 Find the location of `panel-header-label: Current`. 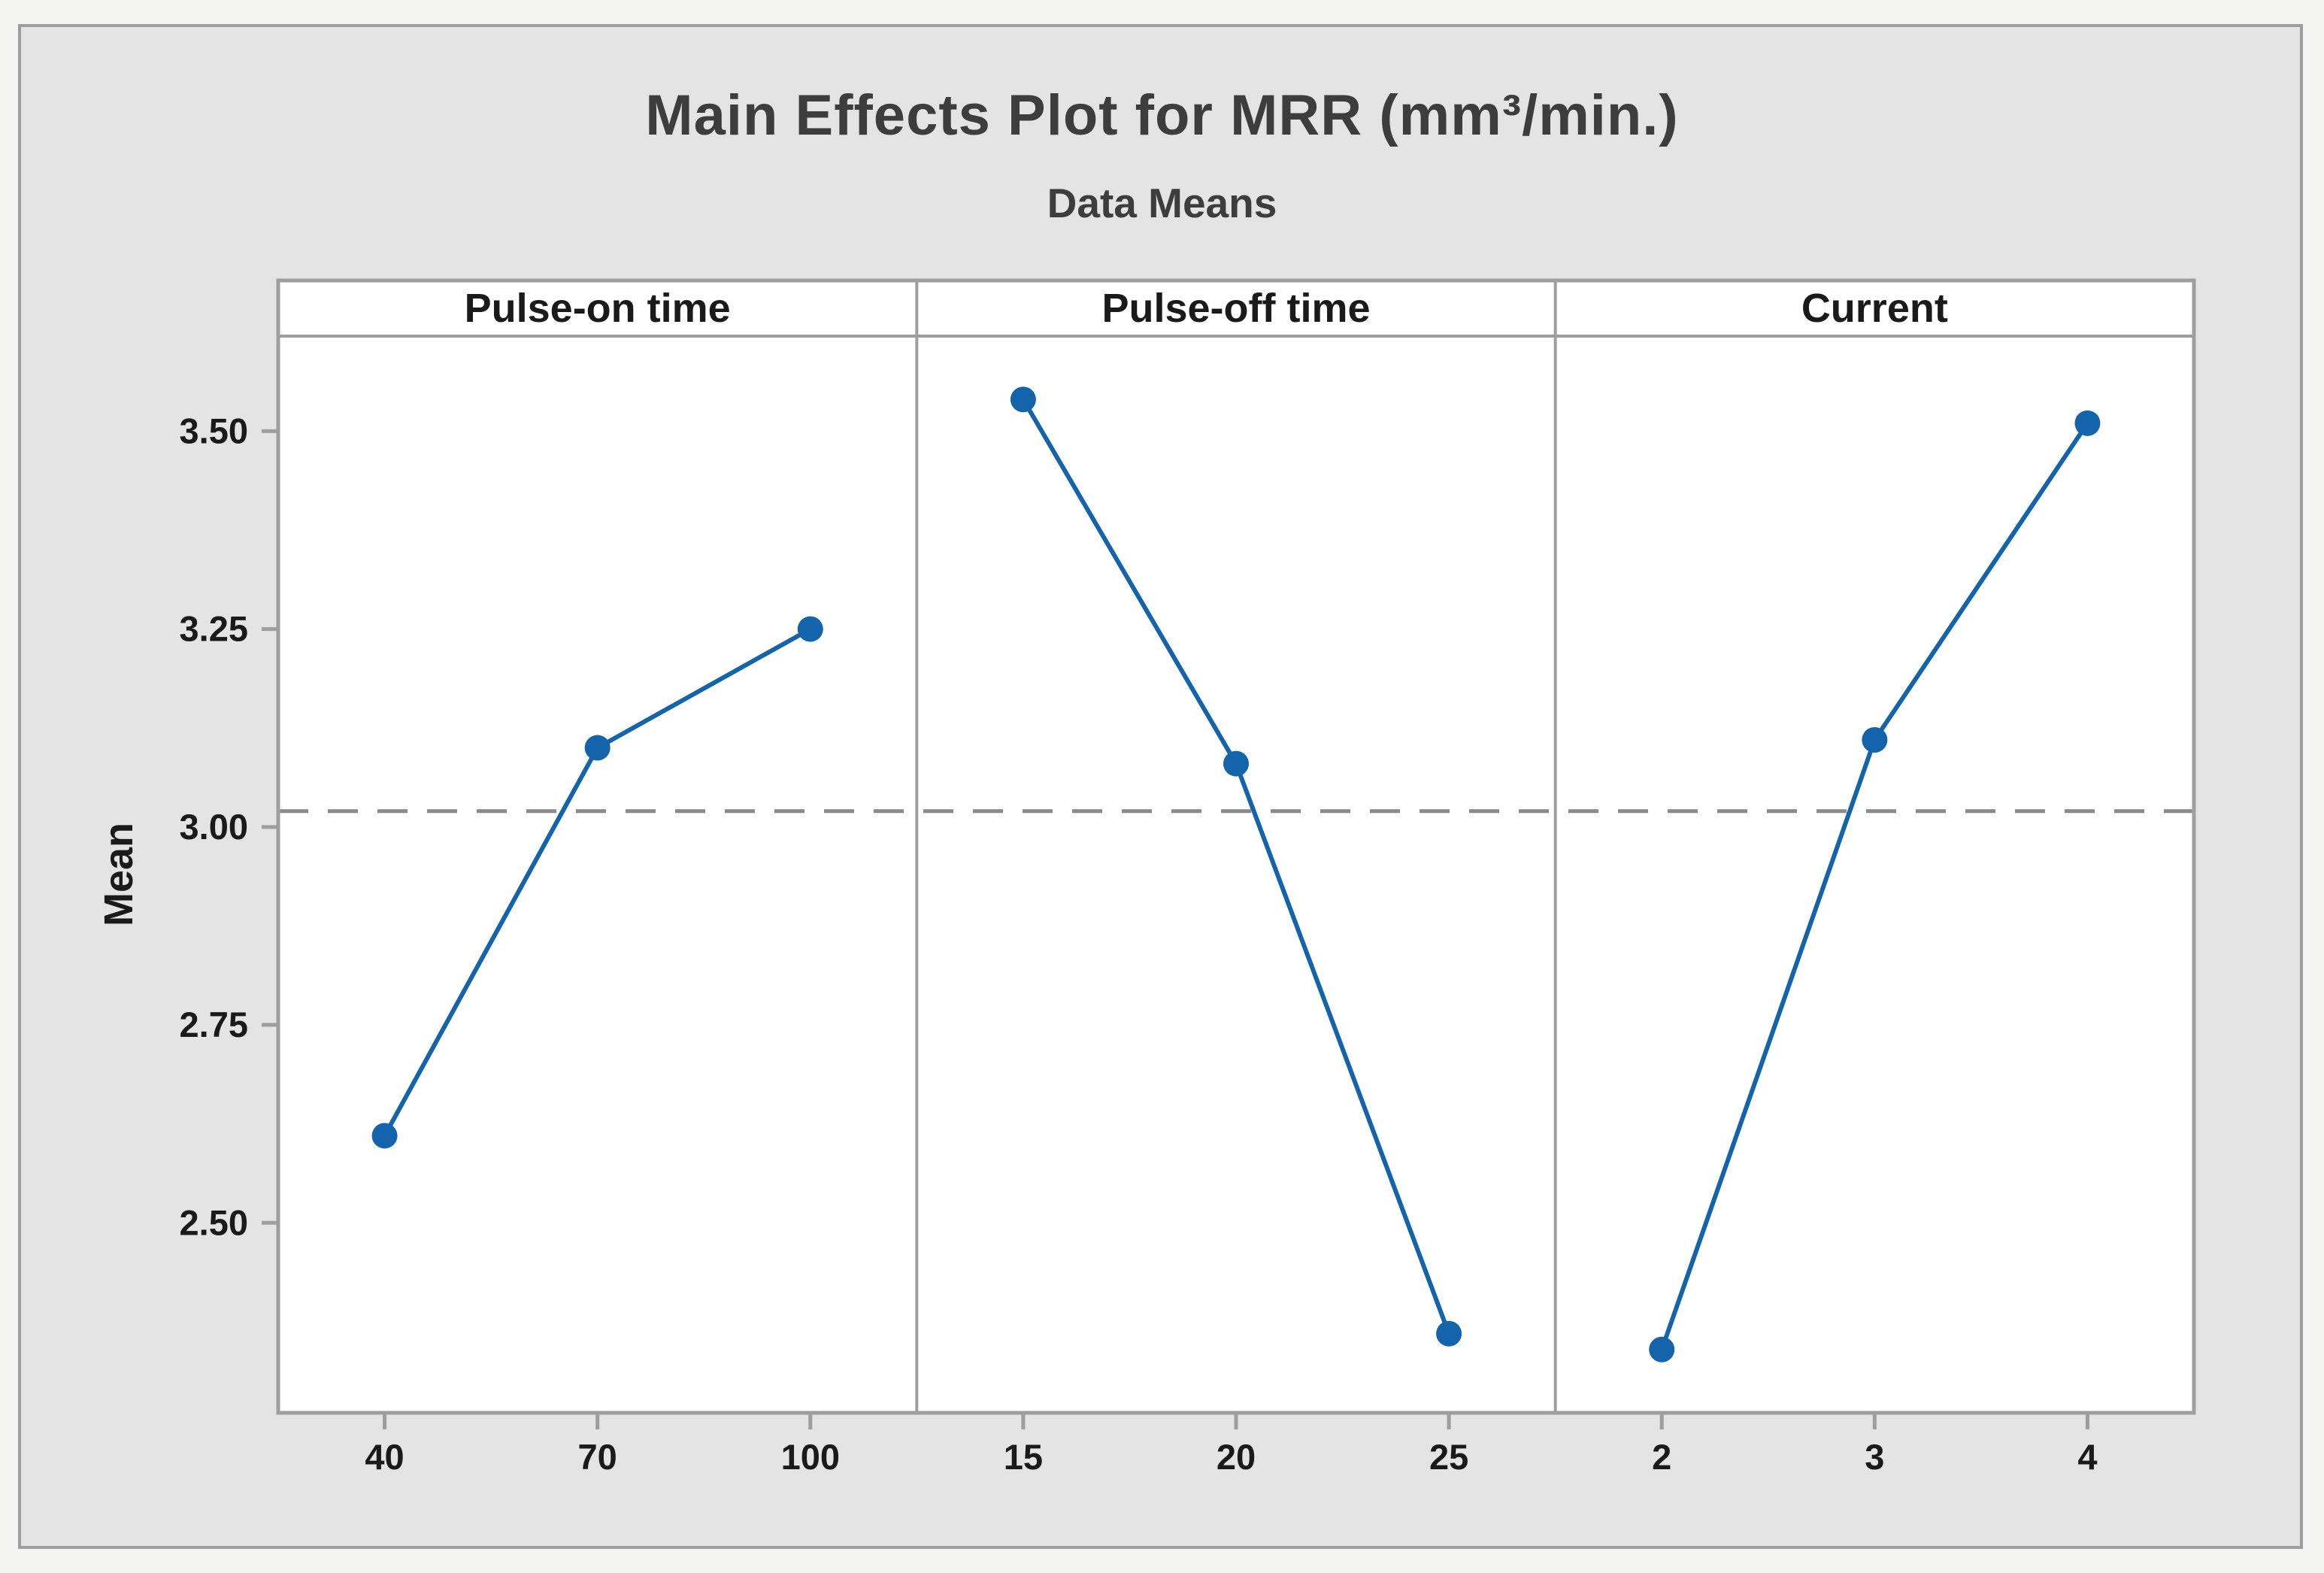

panel-header-label: Current is located at coordinates (1874, 308).